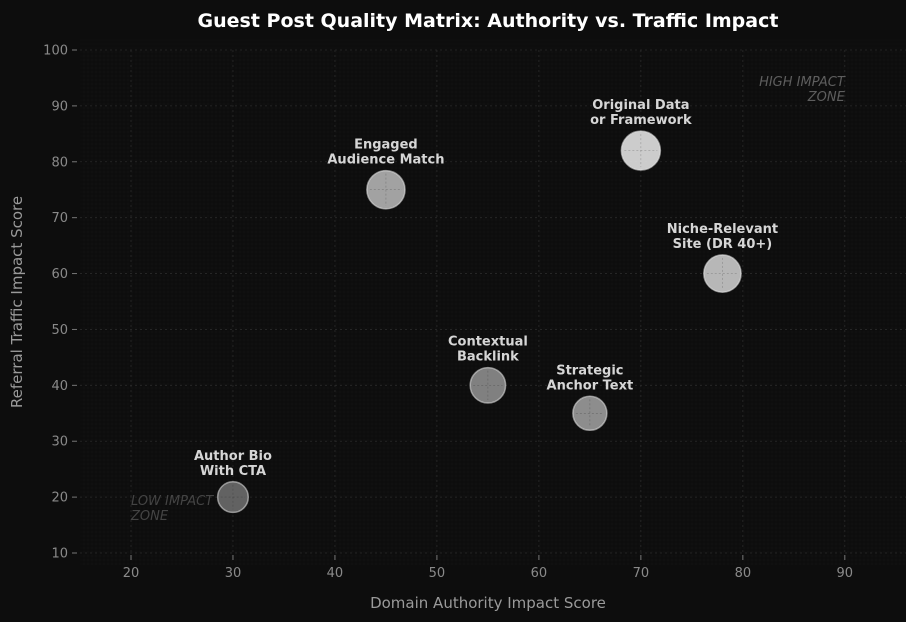  Describe the element at coordinates (743, 573) in the screenshot. I see `x-tick-label: 80` at that location.